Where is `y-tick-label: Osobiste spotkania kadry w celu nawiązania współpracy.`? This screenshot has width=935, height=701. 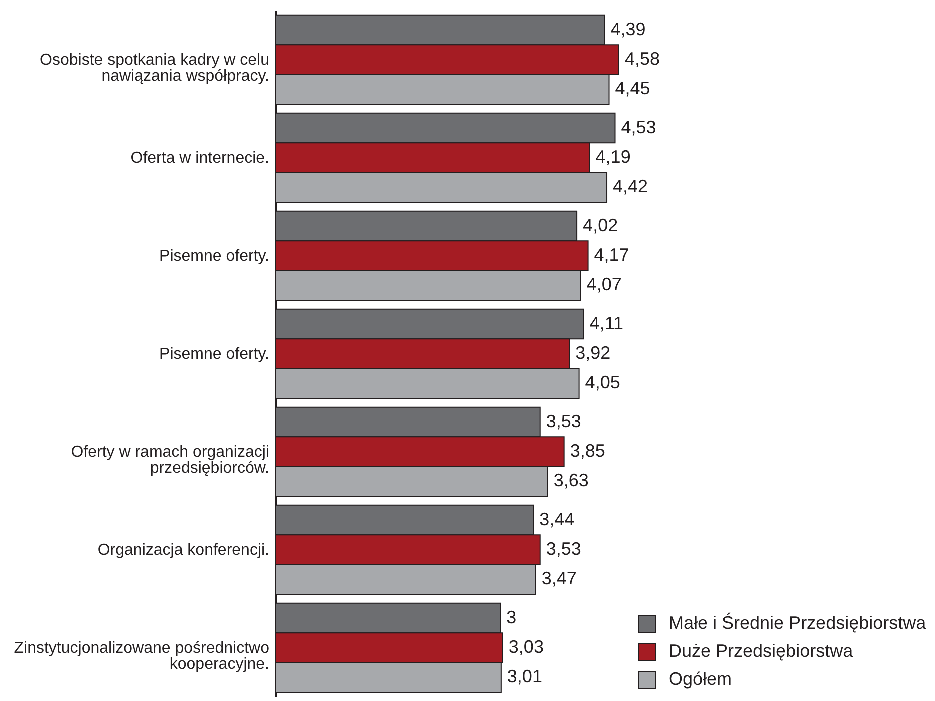 y-tick-label: Osobiste spotkania kadry w celu nawiązania współpracy. is located at coordinates (155, 68).